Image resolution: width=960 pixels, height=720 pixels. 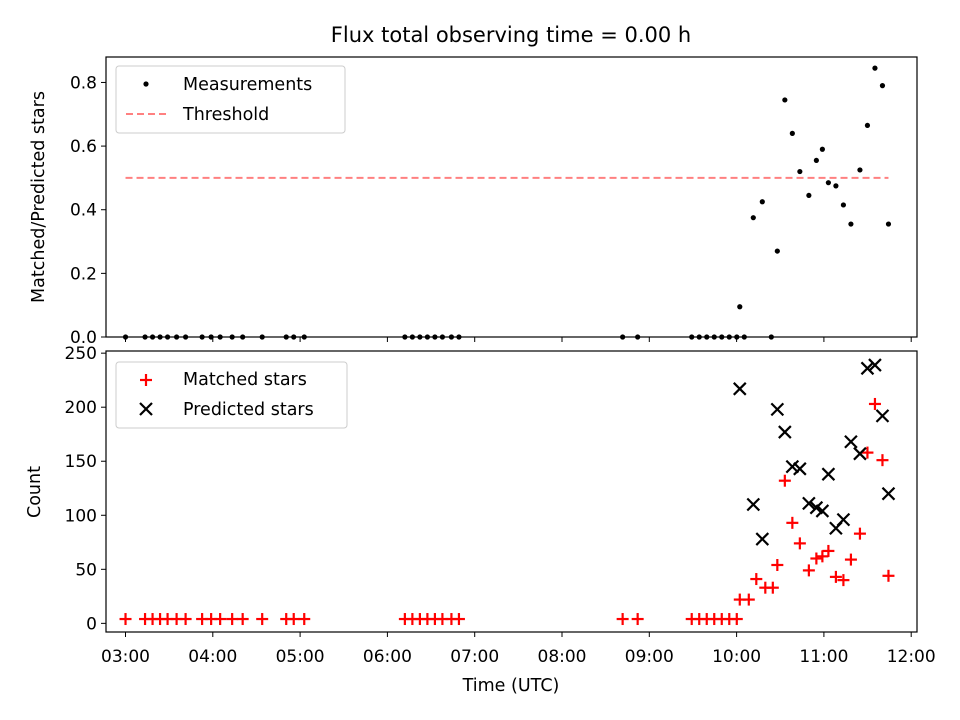 I want to click on y-tick-label: 0.6, so click(x=83, y=147).